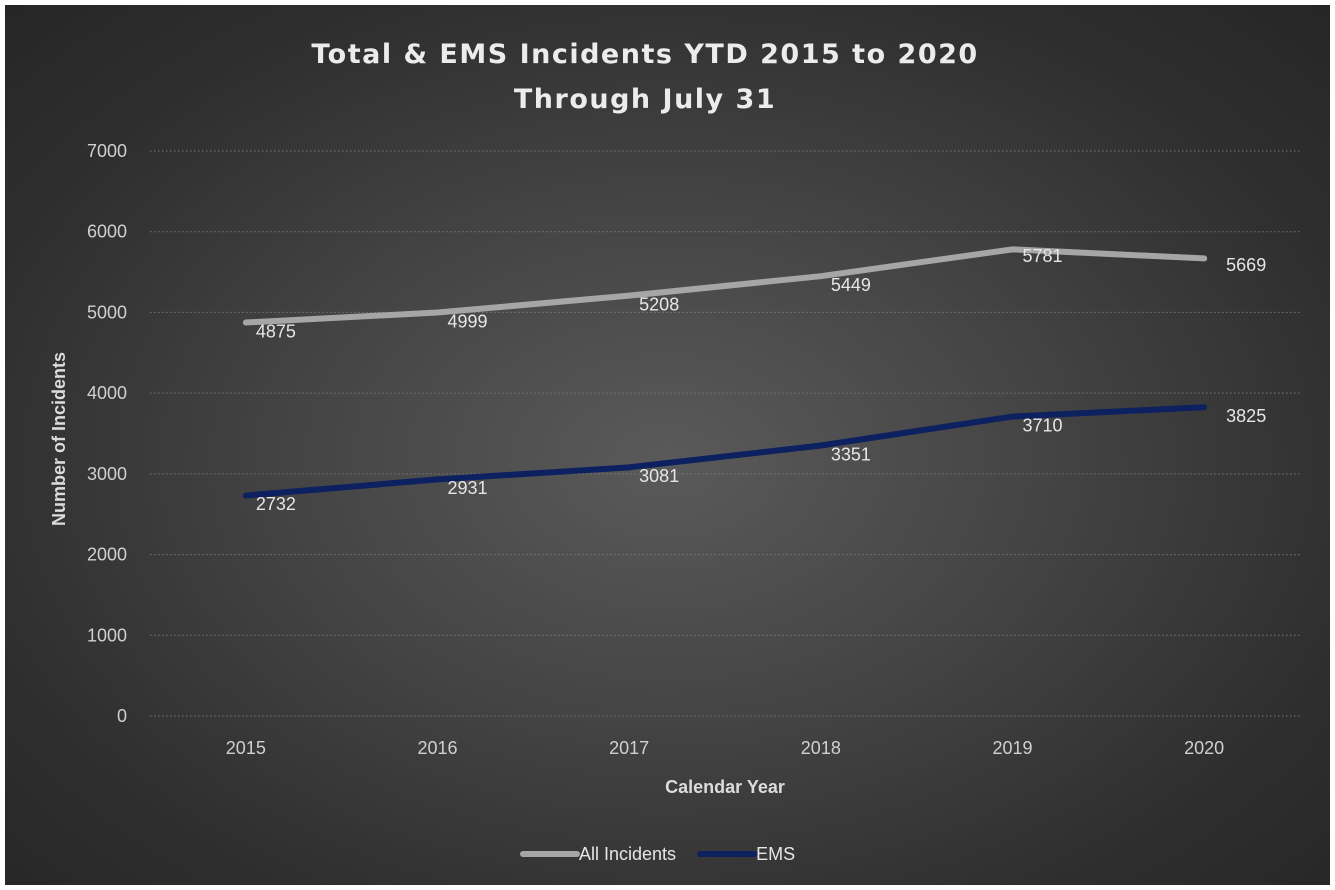  Describe the element at coordinates (1204, 748) in the screenshot. I see `x-tick-label: 2020` at that location.